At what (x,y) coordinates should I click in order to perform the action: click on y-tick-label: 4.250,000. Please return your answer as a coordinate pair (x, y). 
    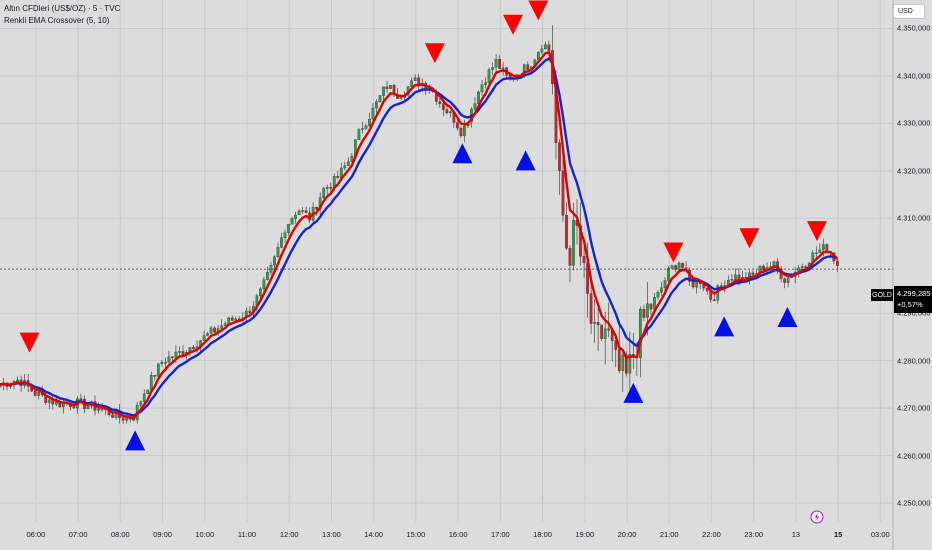
    Looking at the image, I should click on (914, 503).